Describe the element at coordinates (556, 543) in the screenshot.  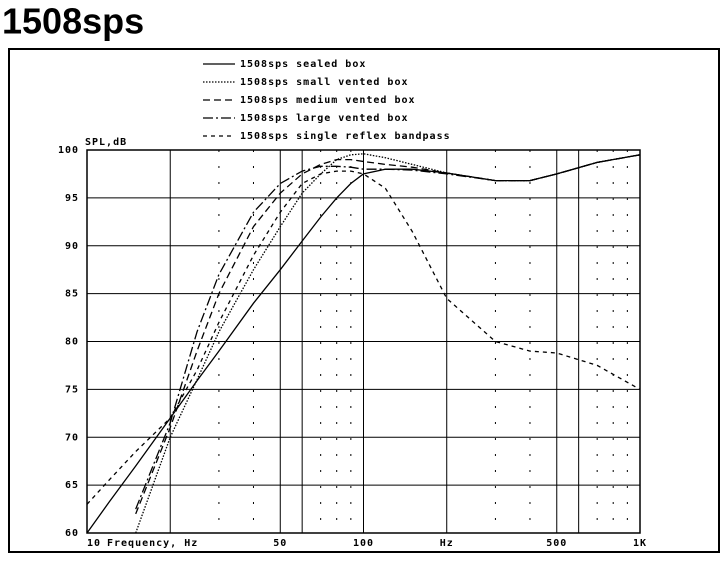
I see `x-tick-label: 500` at that location.